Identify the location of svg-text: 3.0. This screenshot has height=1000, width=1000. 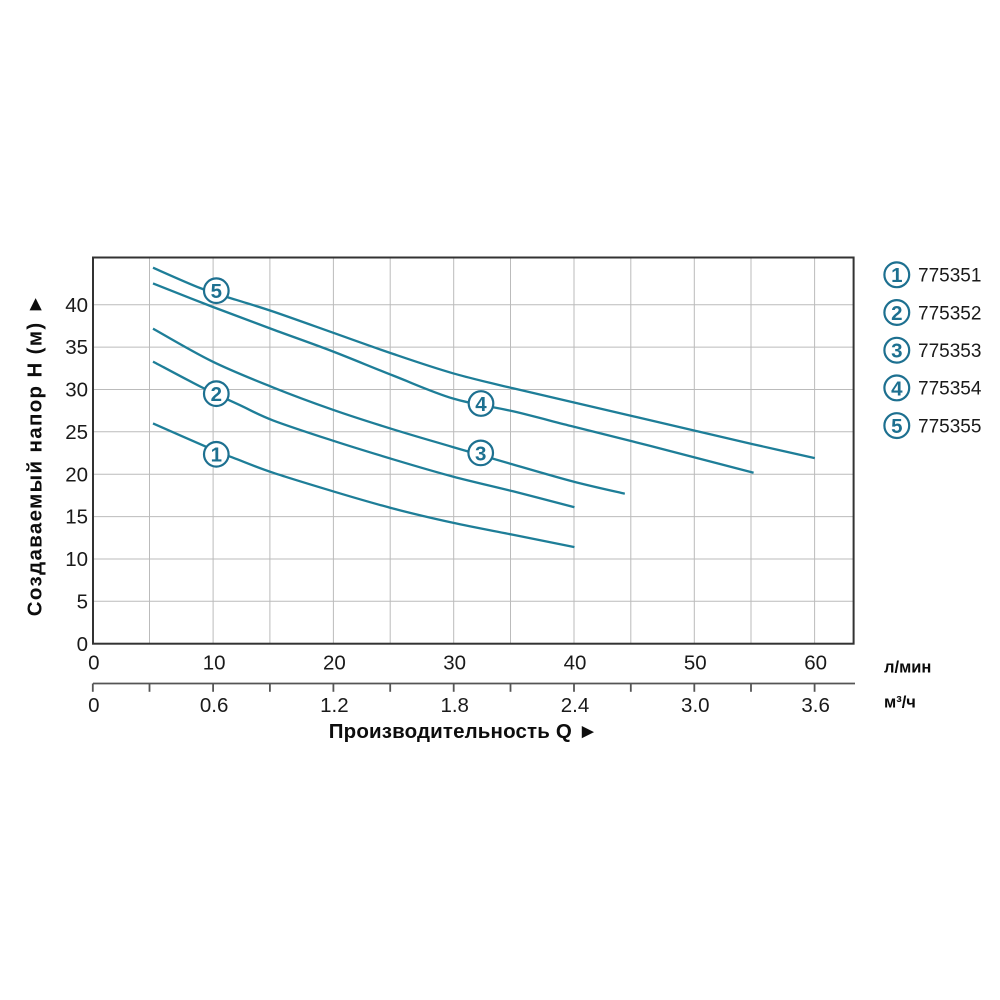
(695, 705).